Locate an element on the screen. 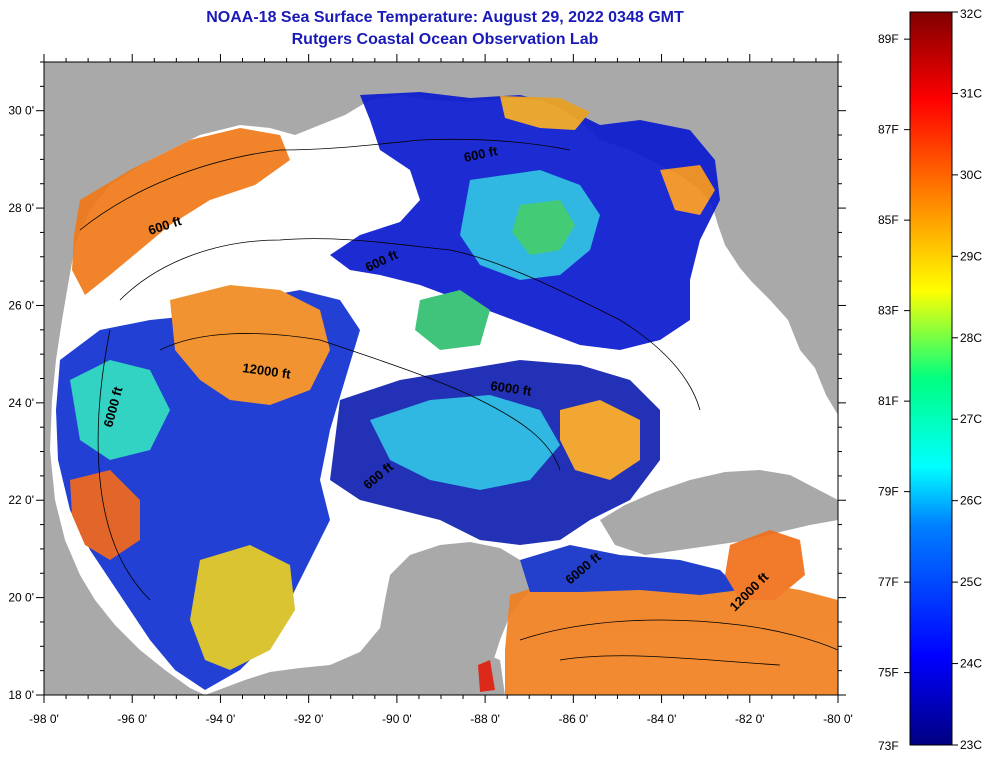 Image resolution: width=992 pixels, height=761 pixels. lon-tick-label: -92 0' is located at coordinates (309, 719).